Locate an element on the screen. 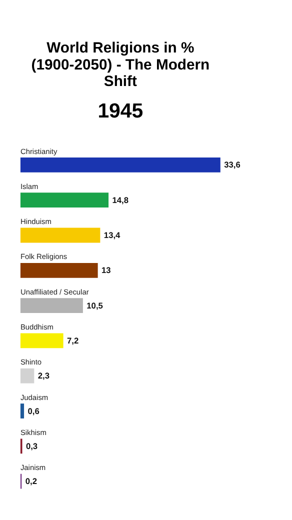  y-tick-label: Christianity is located at coordinates (39, 151).